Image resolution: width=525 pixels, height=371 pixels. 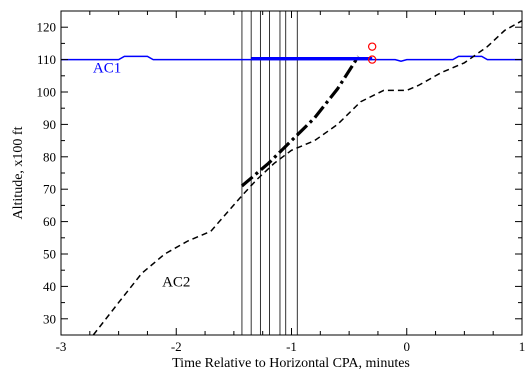 I want to click on x-tick-label: -2, so click(x=176, y=346).